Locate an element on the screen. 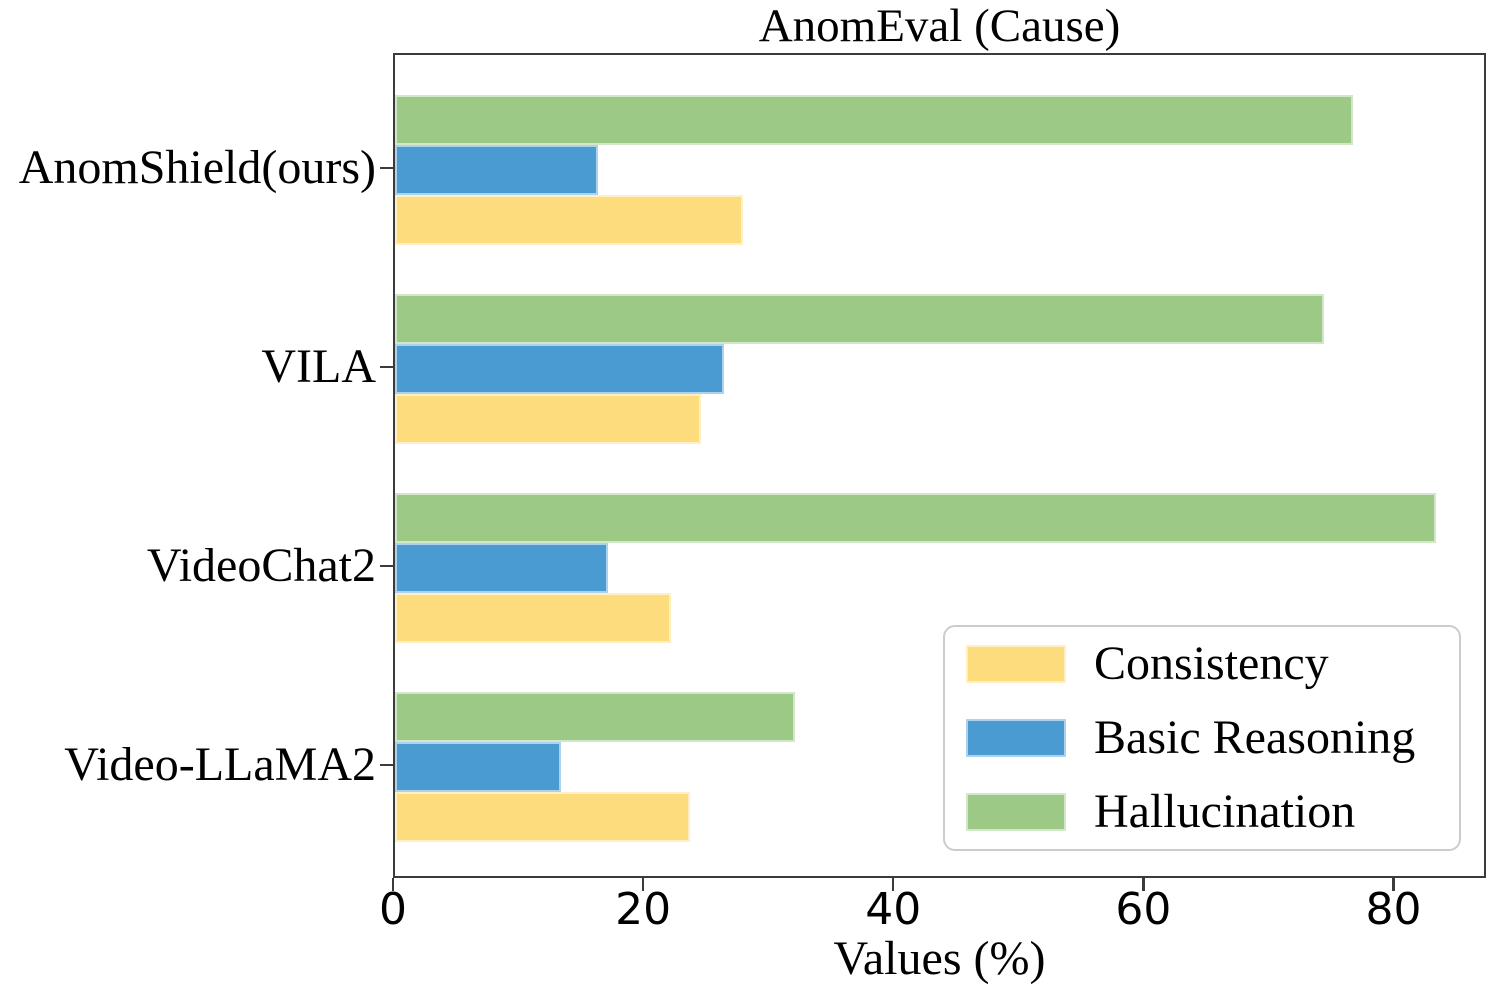 This screenshot has height=993, width=1494. legend: Consistency Basic Reasoning Hallucination is located at coordinates (1202, 738).